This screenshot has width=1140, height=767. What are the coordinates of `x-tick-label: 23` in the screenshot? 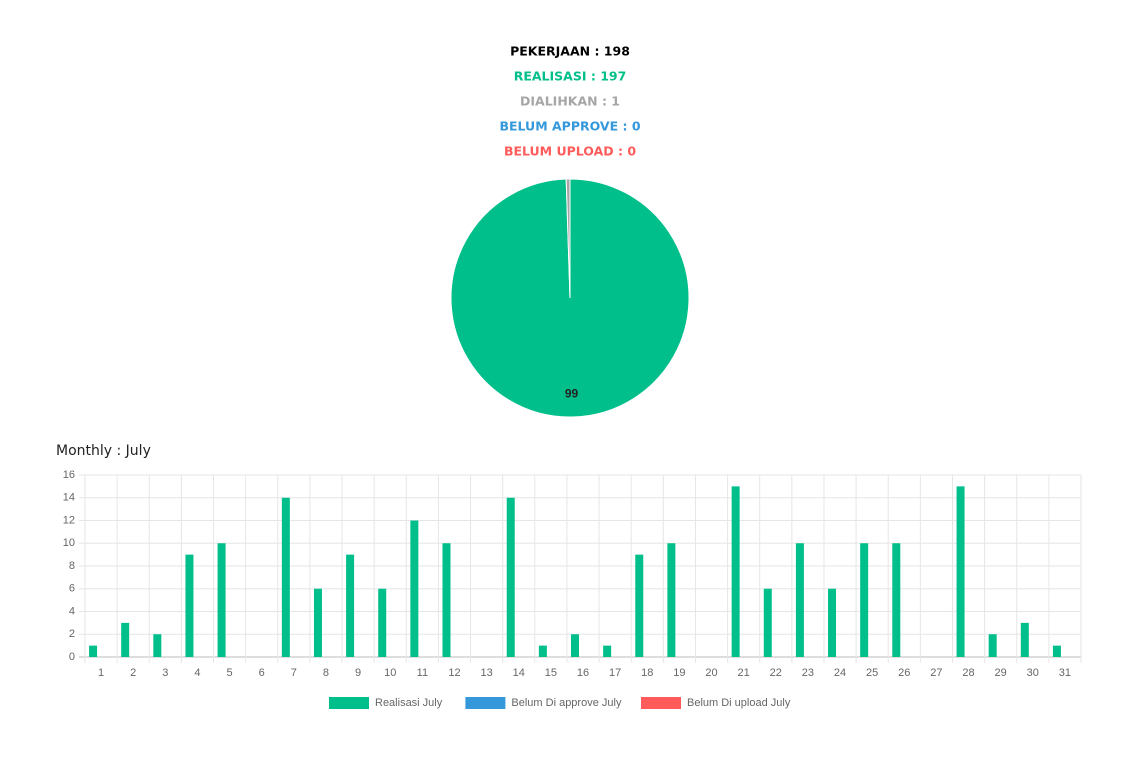 It's located at (808, 673).